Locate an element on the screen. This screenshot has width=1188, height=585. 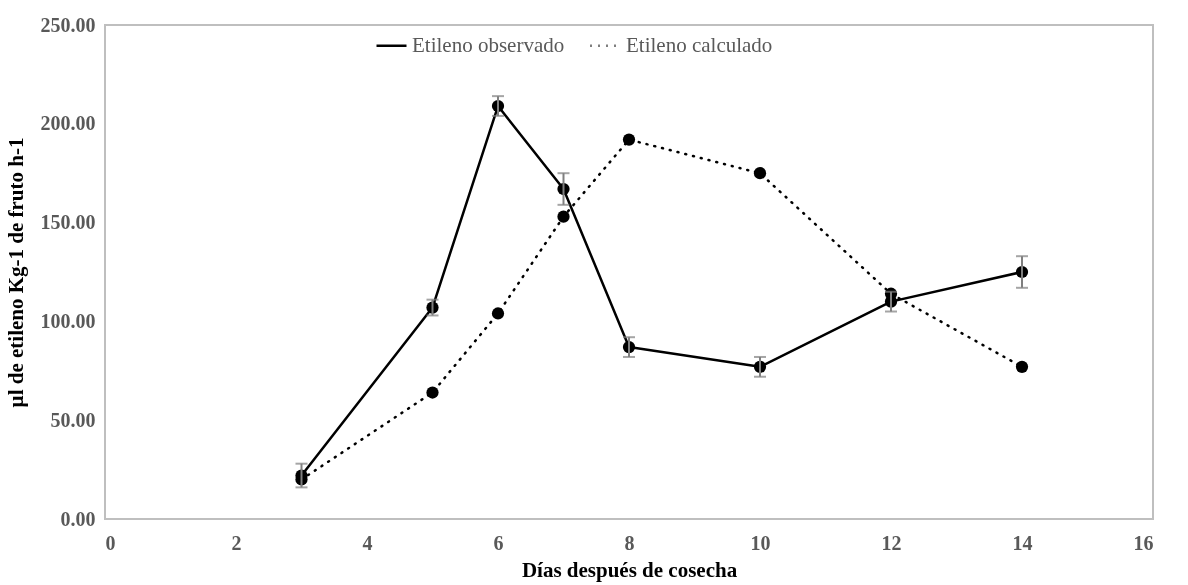
y-tick-label: 150.00 is located at coordinates (68, 222).